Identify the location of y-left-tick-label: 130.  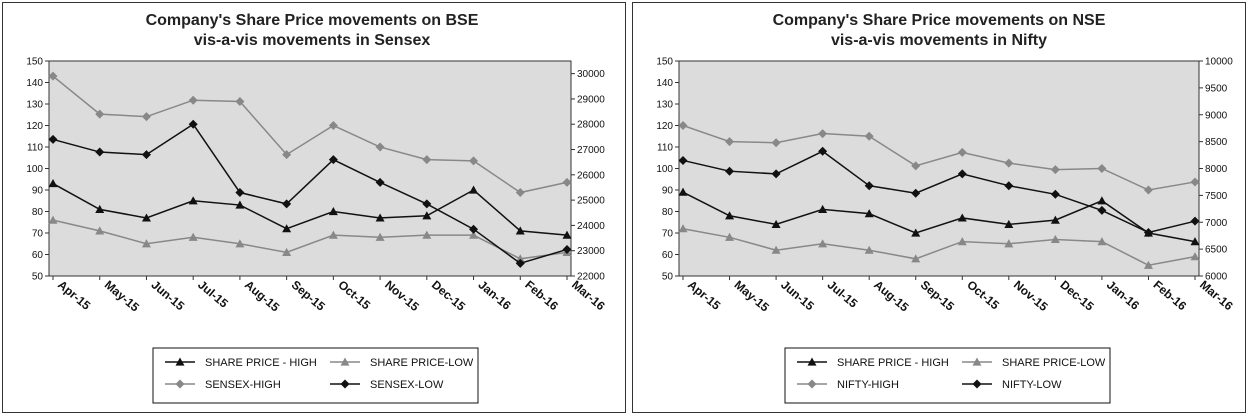
(34, 105).